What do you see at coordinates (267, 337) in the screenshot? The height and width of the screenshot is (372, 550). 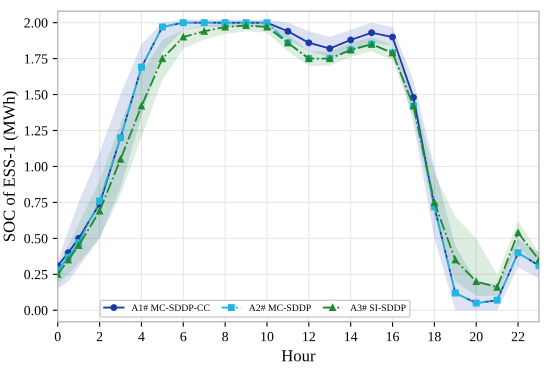 I see `x-tick-label: 10` at bounding box center [267, 337].